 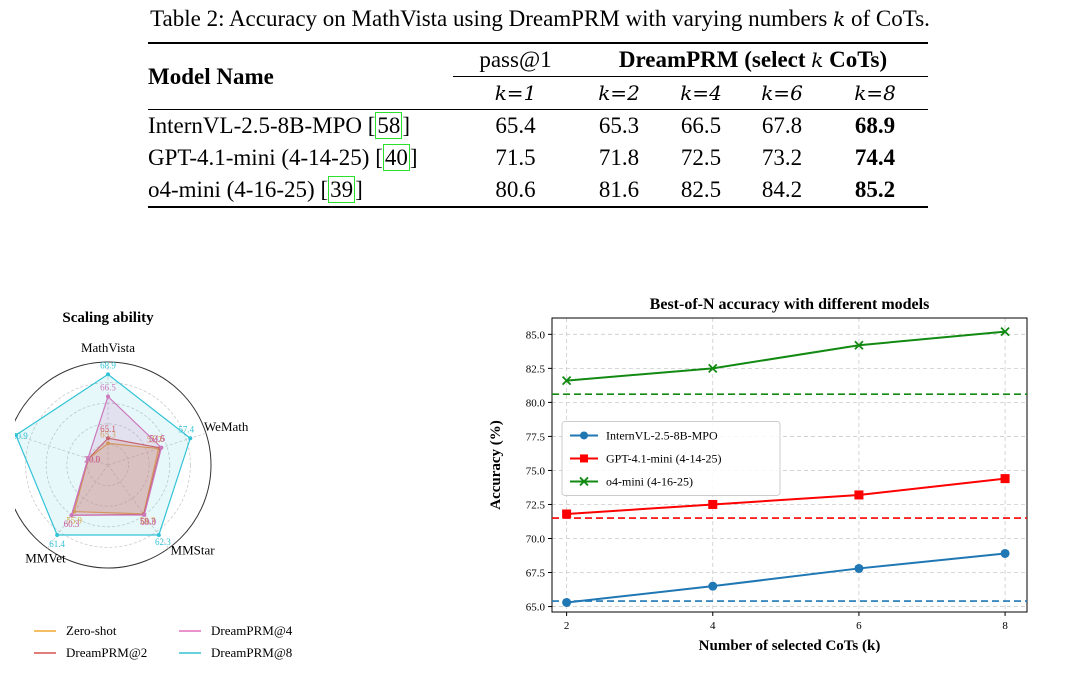 What do you see at coordinates (72, 524) in the screenshot?
I see `radar-value-label: 60.3` at bounding box center [72, 524].